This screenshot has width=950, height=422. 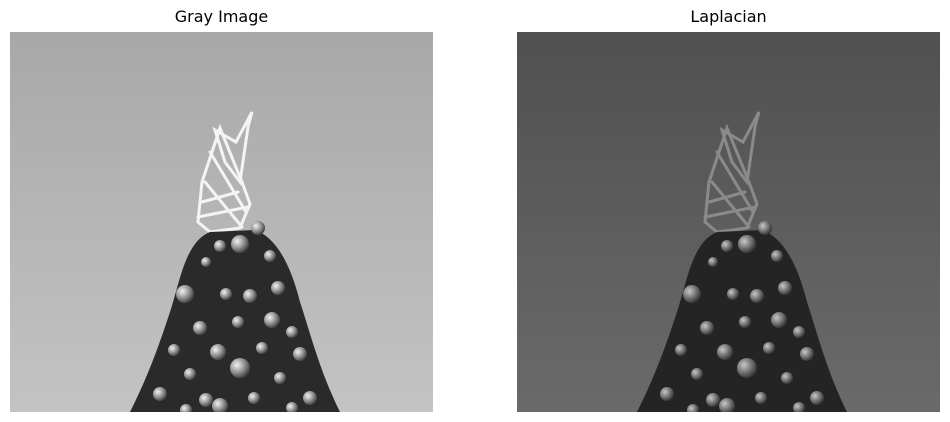 What do you see at coordinates (221, 16) in the screenshot?
I see `panel-title-gray: Gray Image` at bounding box center [221, 16].